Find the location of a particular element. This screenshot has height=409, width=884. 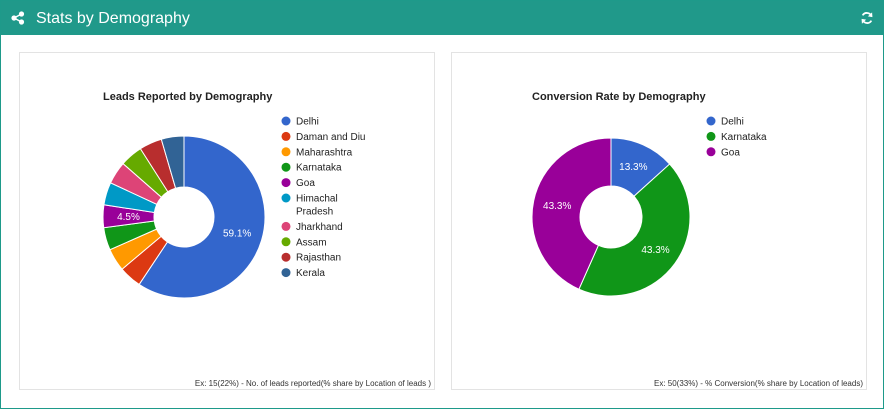

slice-delhi is located at coordinates (202, 217).